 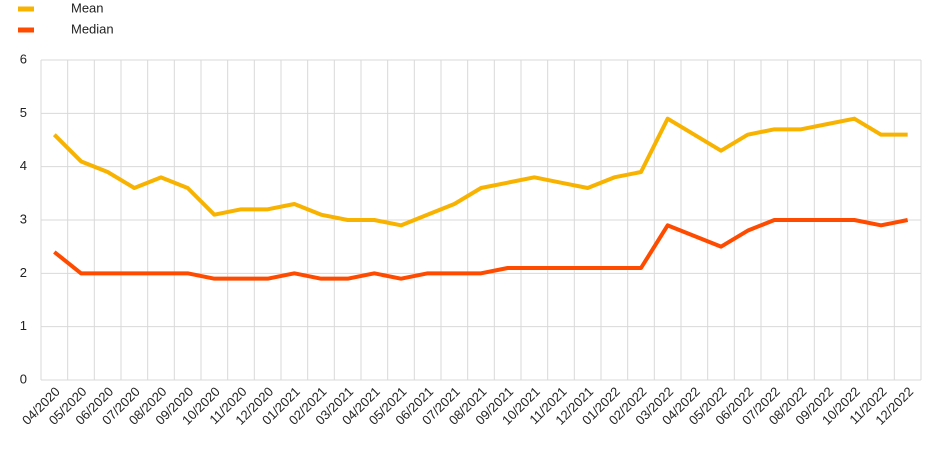 I want to click on y-tick-label: 6, so click(x=23, y=58).